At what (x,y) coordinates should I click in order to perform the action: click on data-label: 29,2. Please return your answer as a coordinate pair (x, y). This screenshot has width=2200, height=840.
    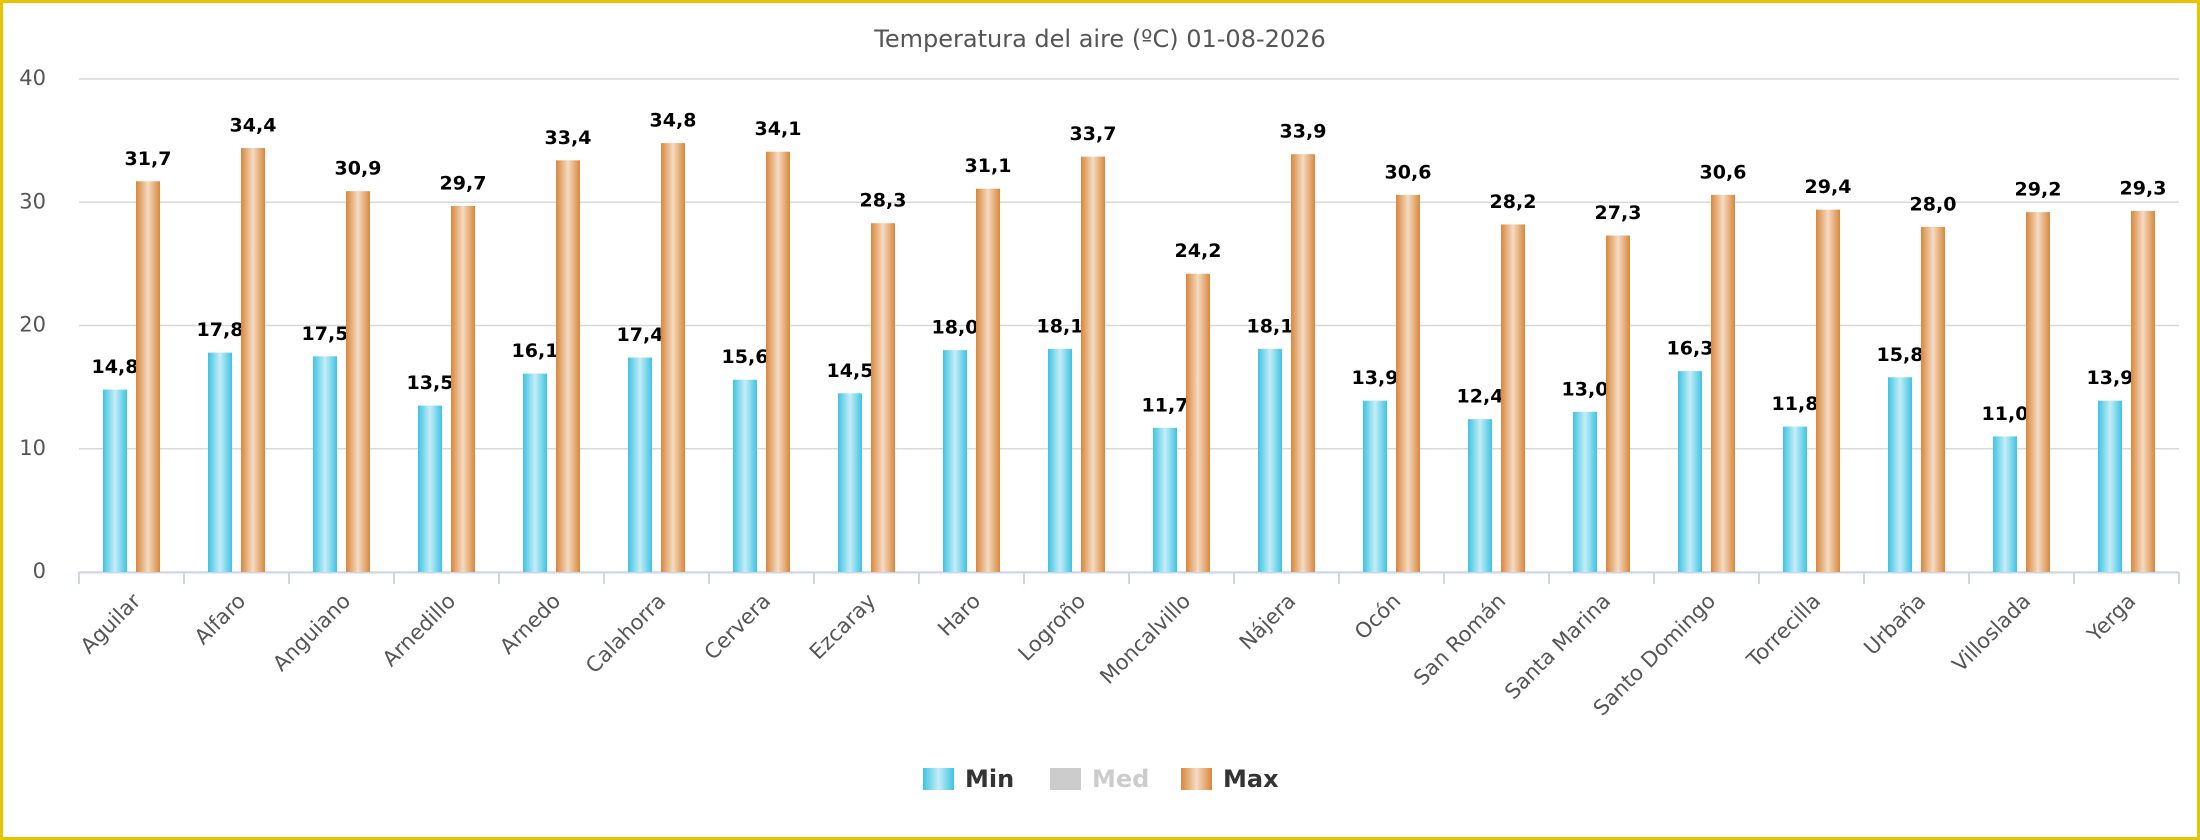
    Looking at the image, I should click on (2038, 190).